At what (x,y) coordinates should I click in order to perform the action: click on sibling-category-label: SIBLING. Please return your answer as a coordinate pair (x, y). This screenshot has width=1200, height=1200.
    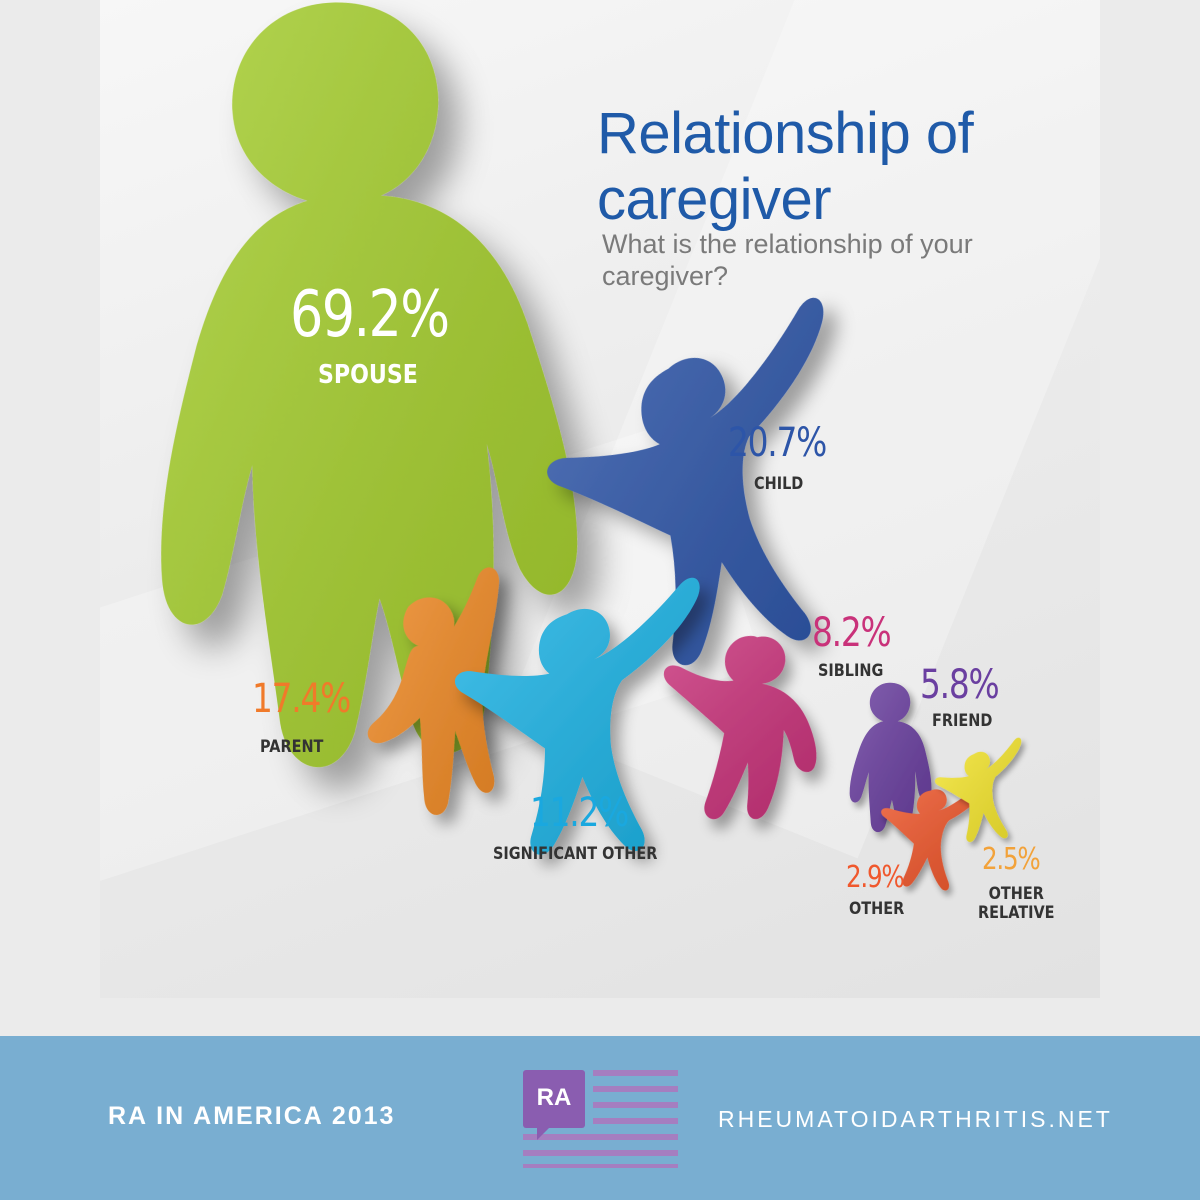
    Looking at the image, I should click on (851, 671).